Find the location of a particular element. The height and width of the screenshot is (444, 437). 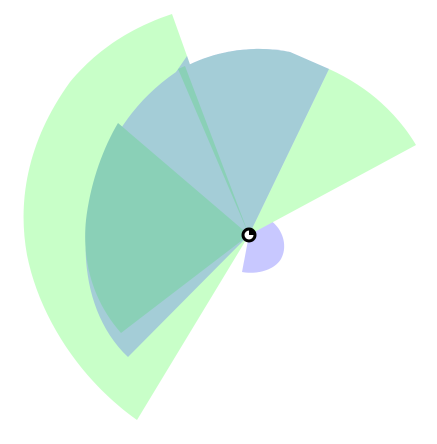

origin-marker-notch is located at coordinates (252, 232).